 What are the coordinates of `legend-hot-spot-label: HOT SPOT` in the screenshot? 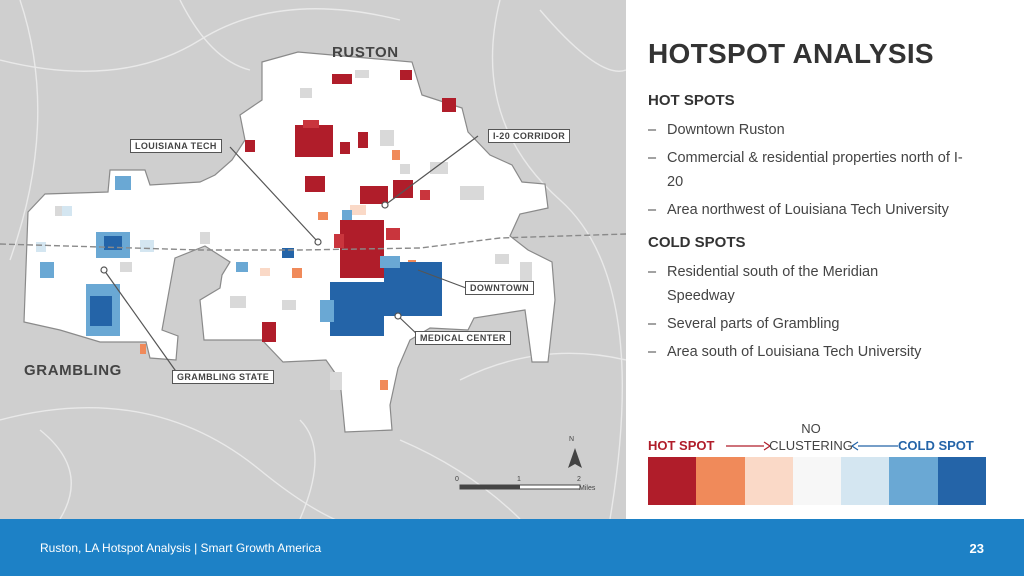 It's located at (681, 445).